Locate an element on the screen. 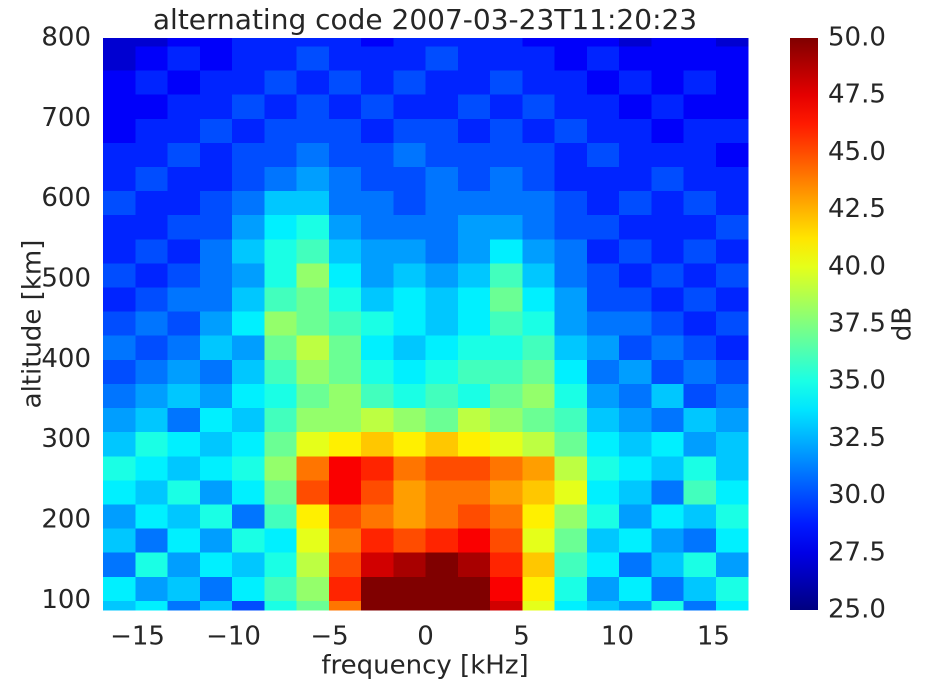  colorbar-tick-label: 30.0 is located at coordinates (857, 495).